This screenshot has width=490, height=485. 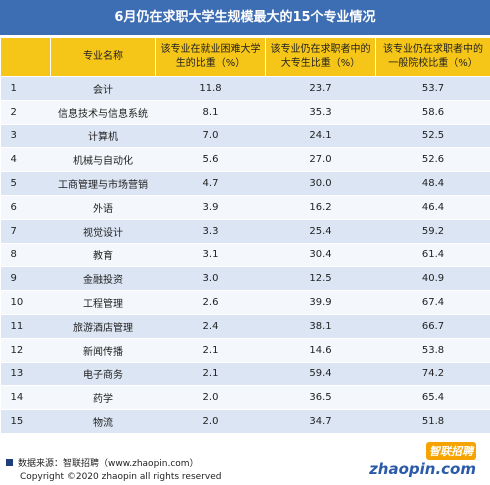 I want to click on bullet, so click(x=9, y=462).